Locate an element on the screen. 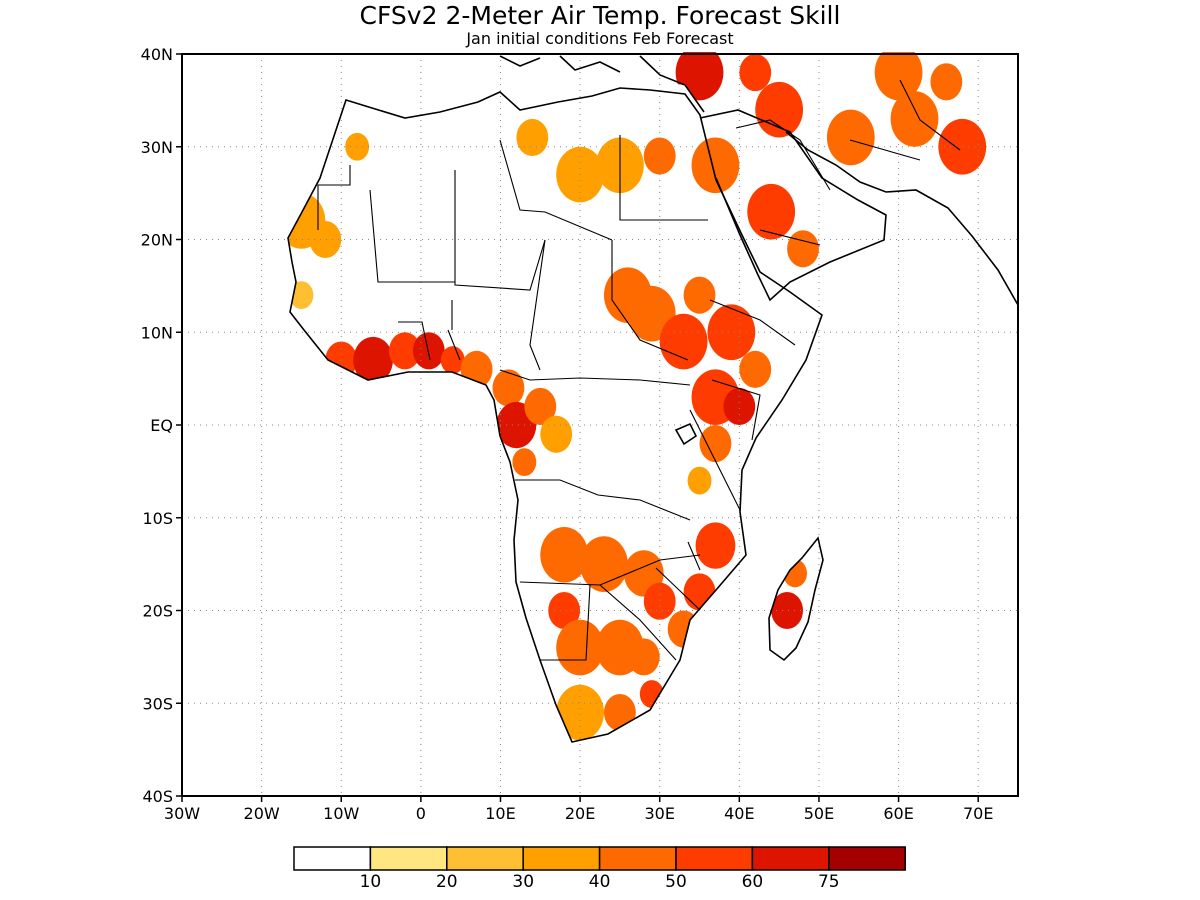  colorbar-label: 10 is located at coordinates (371, 882).